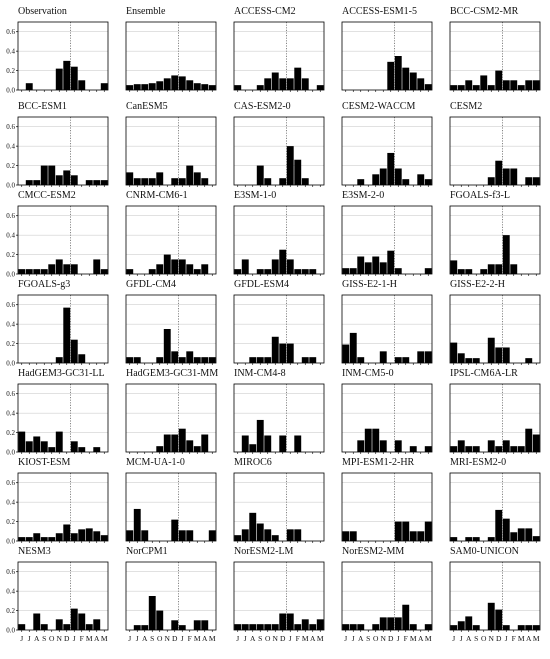 This screenshot has height=659, width=550. What do you see at coordinates (10, 364) in the screenshot?
I see `ytick-label-15-0: 0.0` at bounding box center [10, 364].